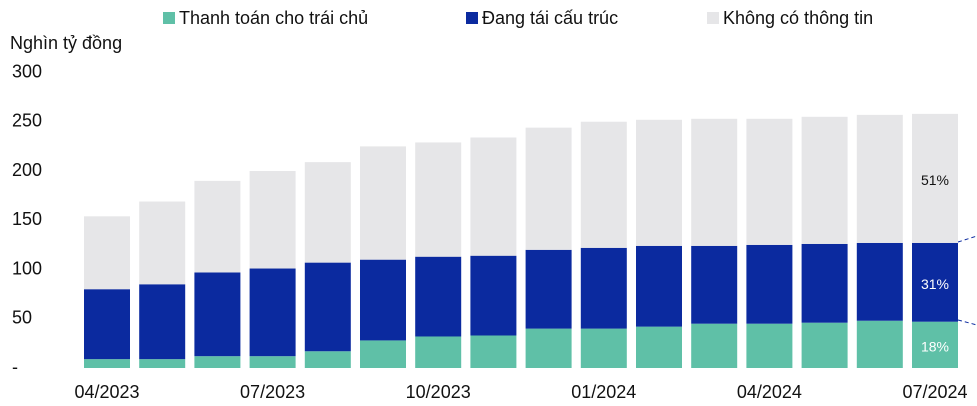 This screenshot has height=406, width=977. I want to click on y-tick-label: 100, so click(27, 268).